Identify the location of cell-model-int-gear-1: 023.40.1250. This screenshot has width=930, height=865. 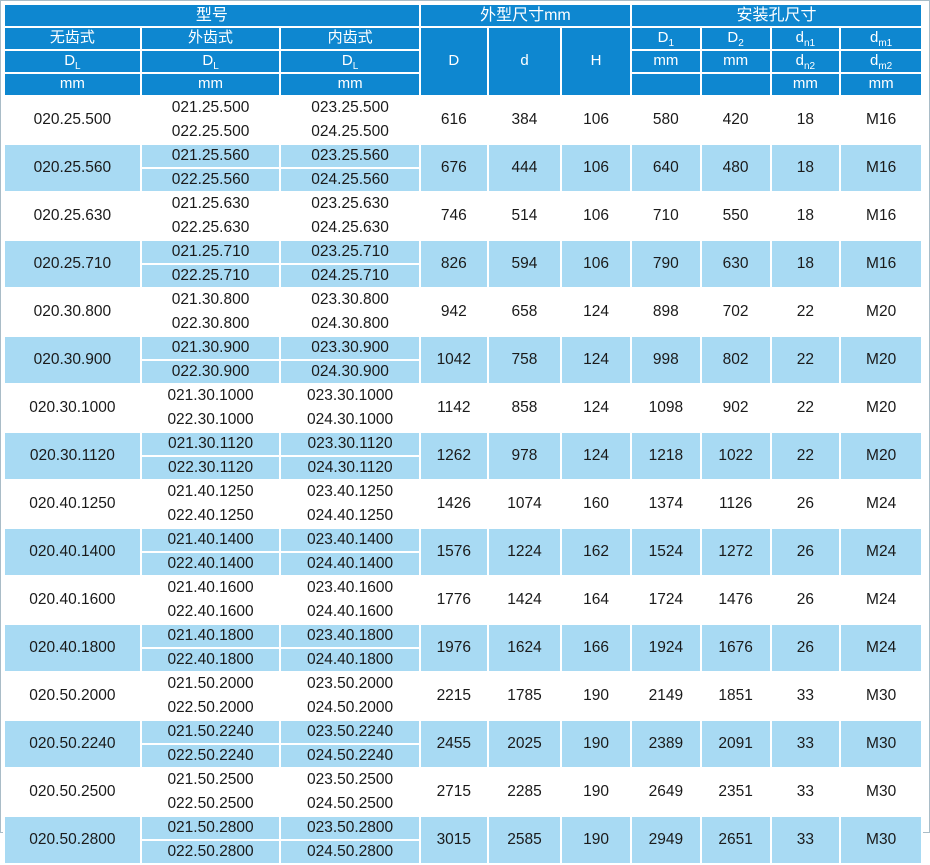
(350, 492).